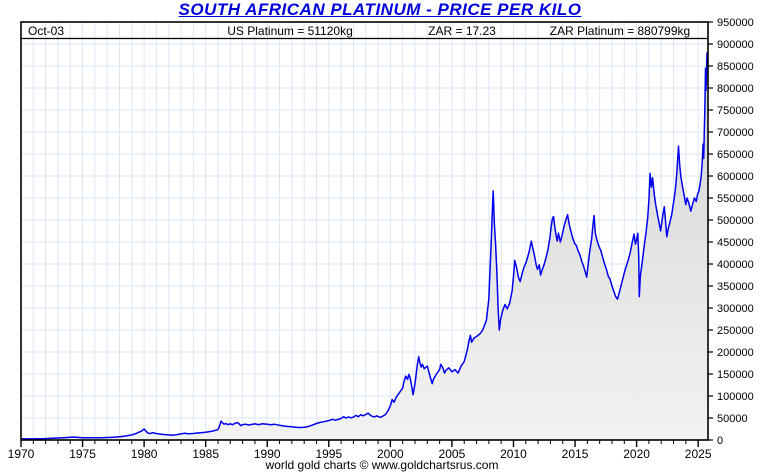 This screenshot has height=475, width=760. What do you see at coordinates (735, 111) in the screenshot?
I see `svg-text: 750000` at bounding box center [735, 111].